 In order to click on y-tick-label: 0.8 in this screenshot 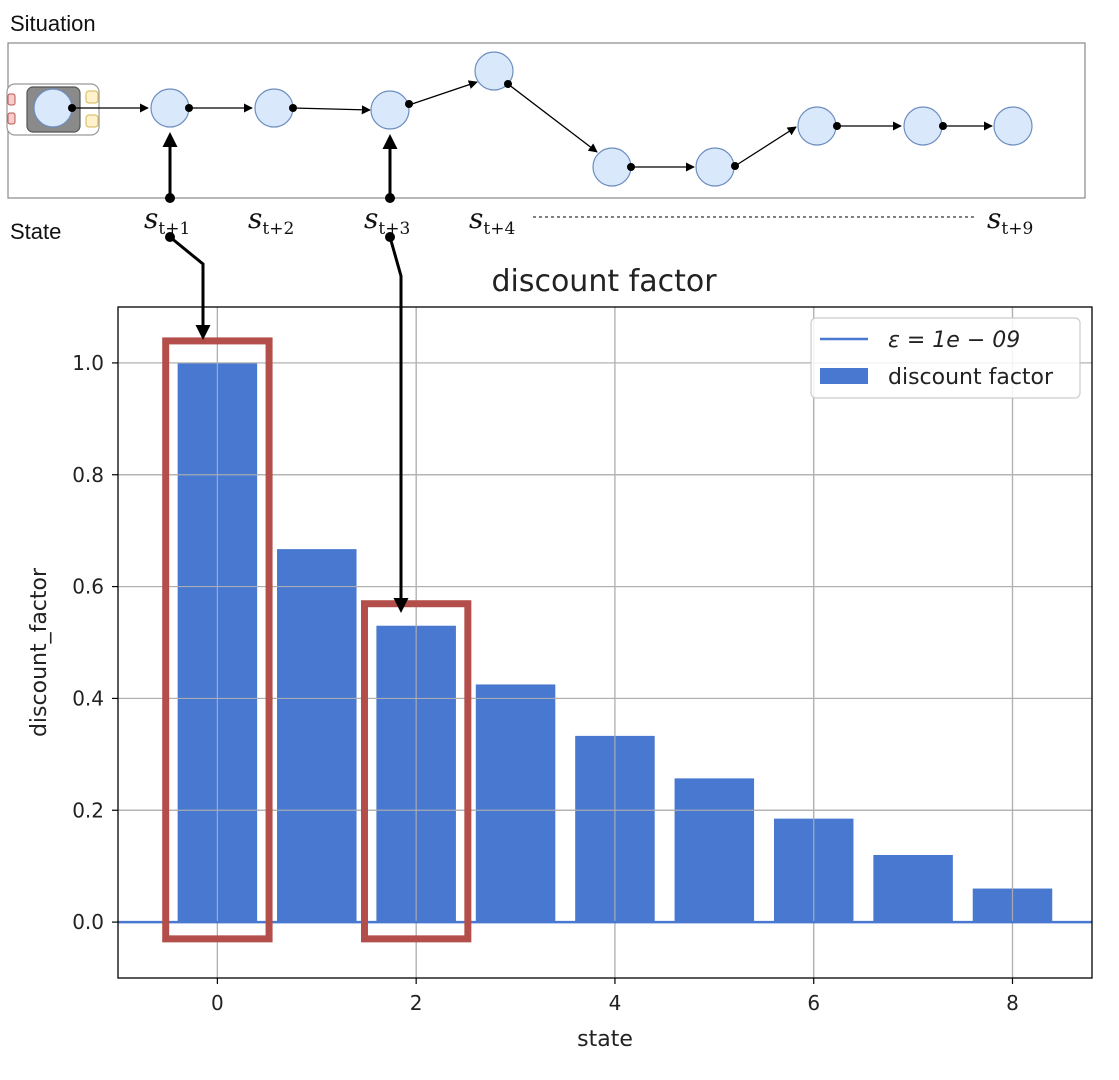, I will do `click(88, 475)`.